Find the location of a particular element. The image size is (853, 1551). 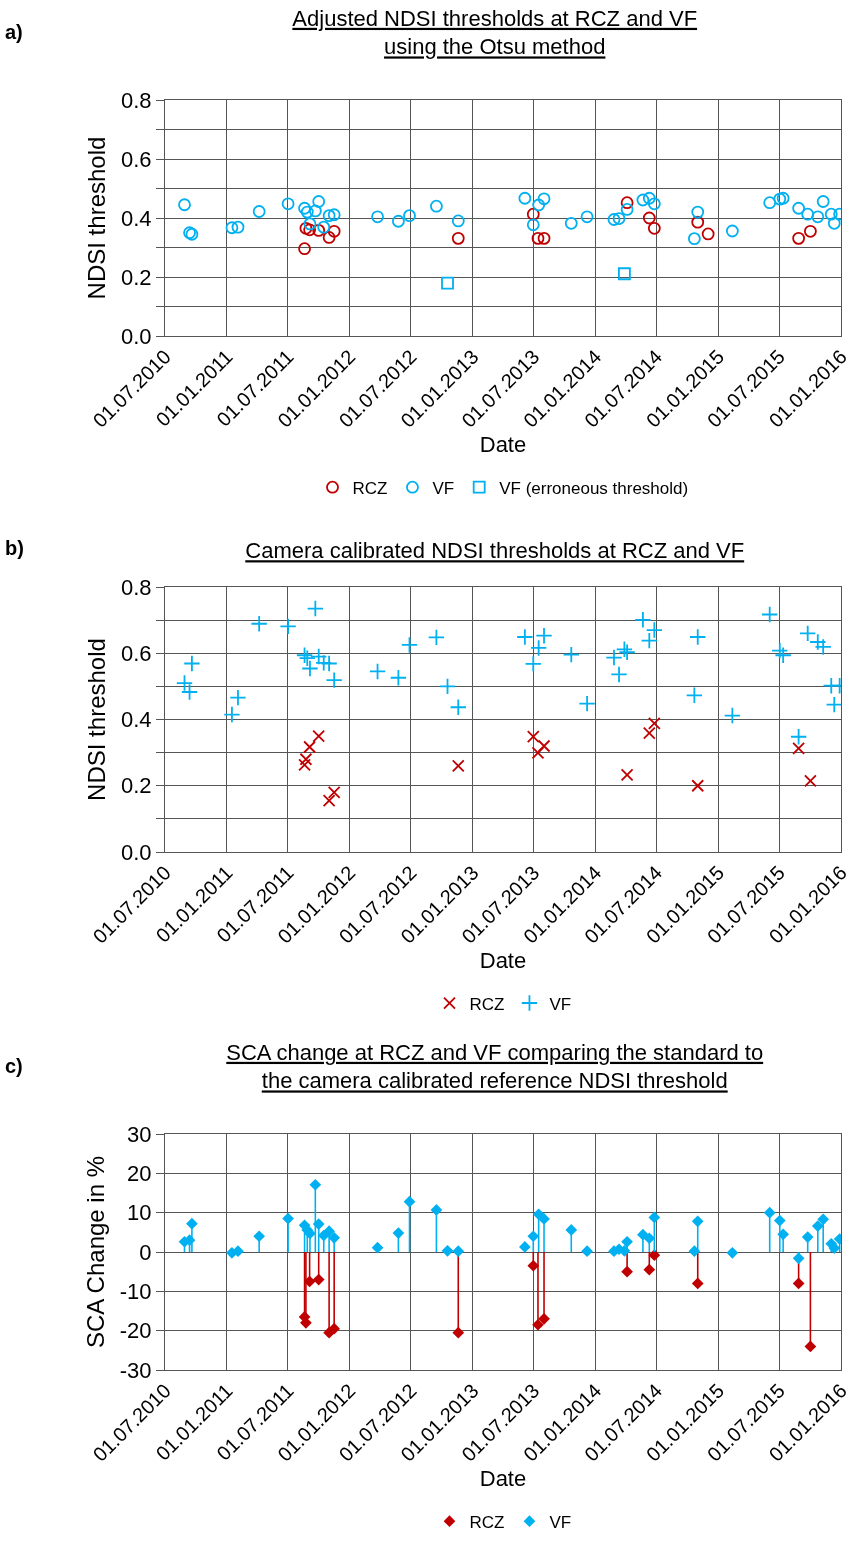

y-tick-label: 0 is located at coordinates (145, 1252).